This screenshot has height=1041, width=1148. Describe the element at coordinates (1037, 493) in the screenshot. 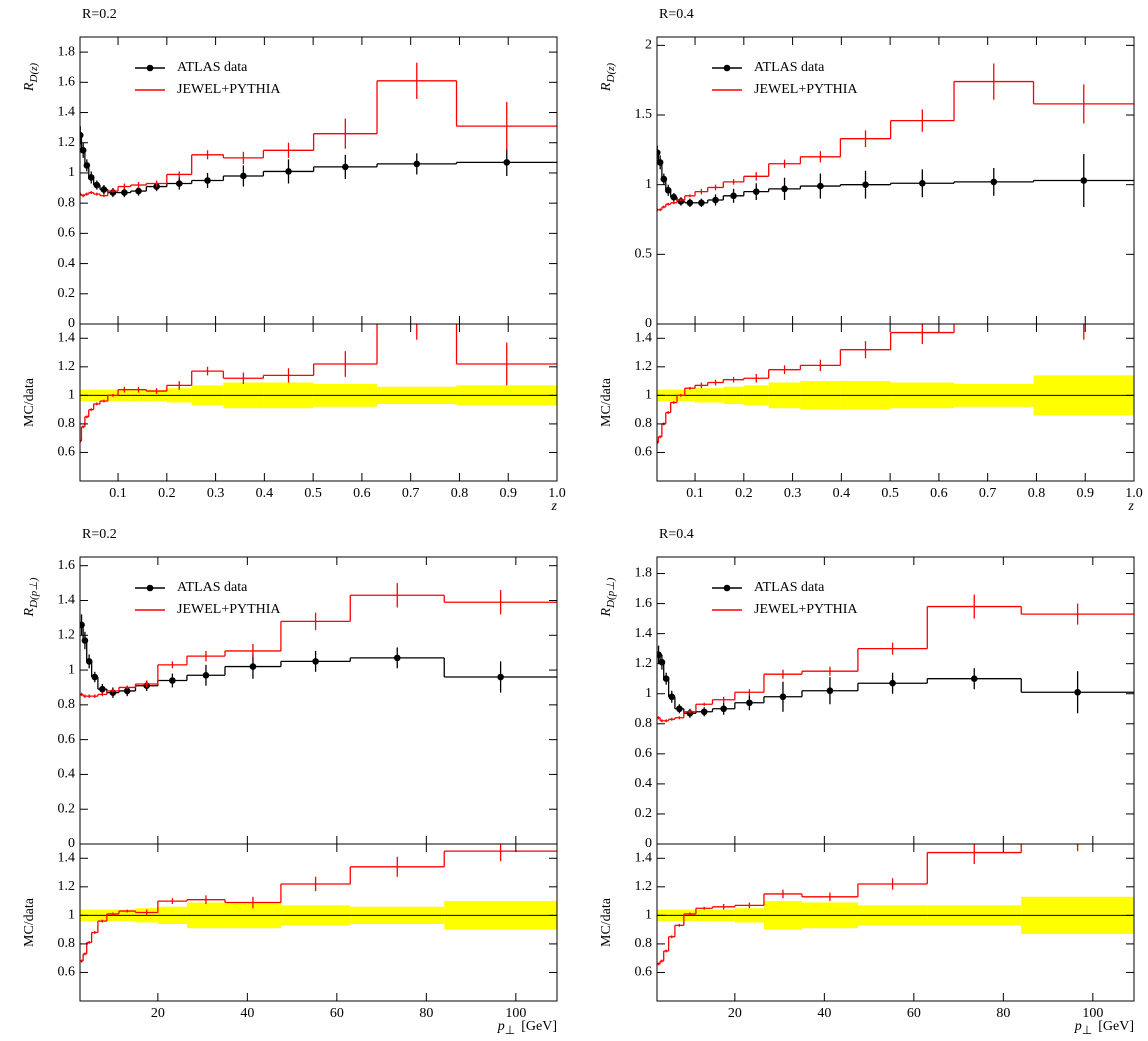

I see `x-tick-label: 0.8` at that location.